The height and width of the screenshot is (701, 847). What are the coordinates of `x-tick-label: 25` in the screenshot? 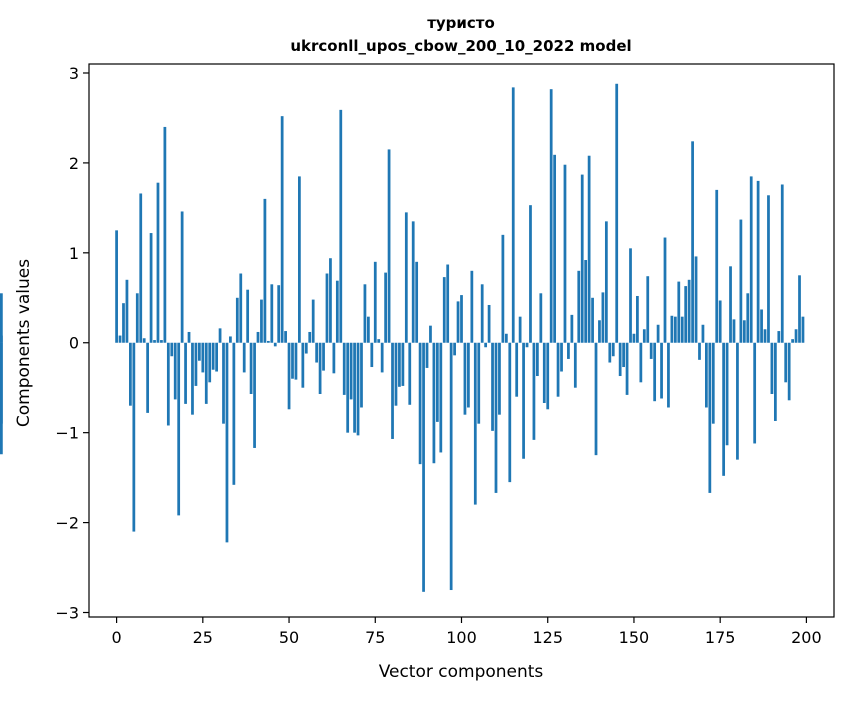 It's located at (203, 637).